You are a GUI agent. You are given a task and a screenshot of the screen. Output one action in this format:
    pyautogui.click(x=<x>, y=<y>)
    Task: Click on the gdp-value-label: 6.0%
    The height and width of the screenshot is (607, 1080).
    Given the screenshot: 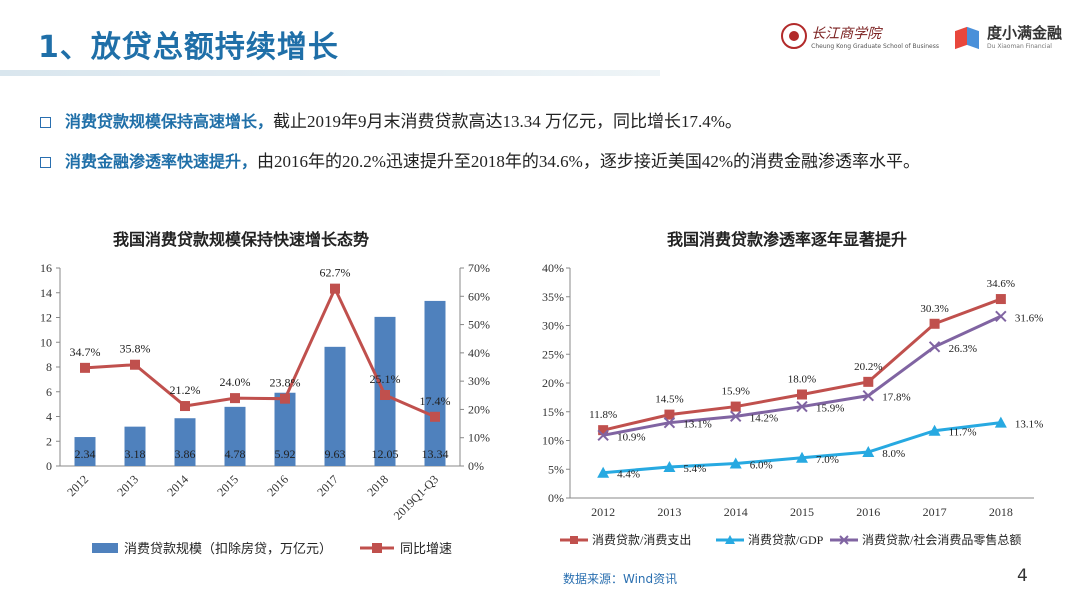 What is the action you would take?
    pyautogui.click(x=761, y=466)
    